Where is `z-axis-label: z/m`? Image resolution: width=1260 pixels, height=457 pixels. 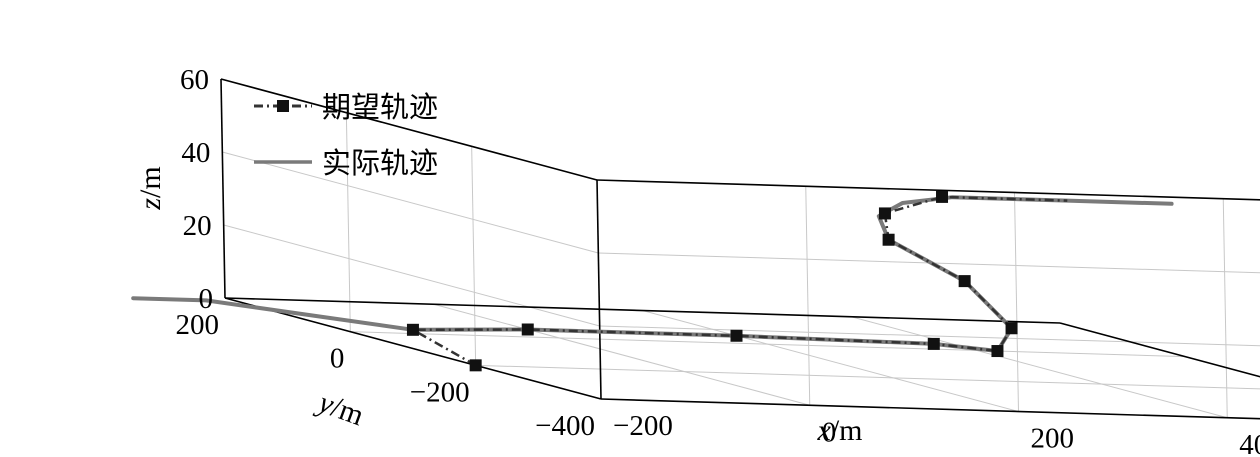
z-axis-label: z/m is located at coordinates (150, 188).